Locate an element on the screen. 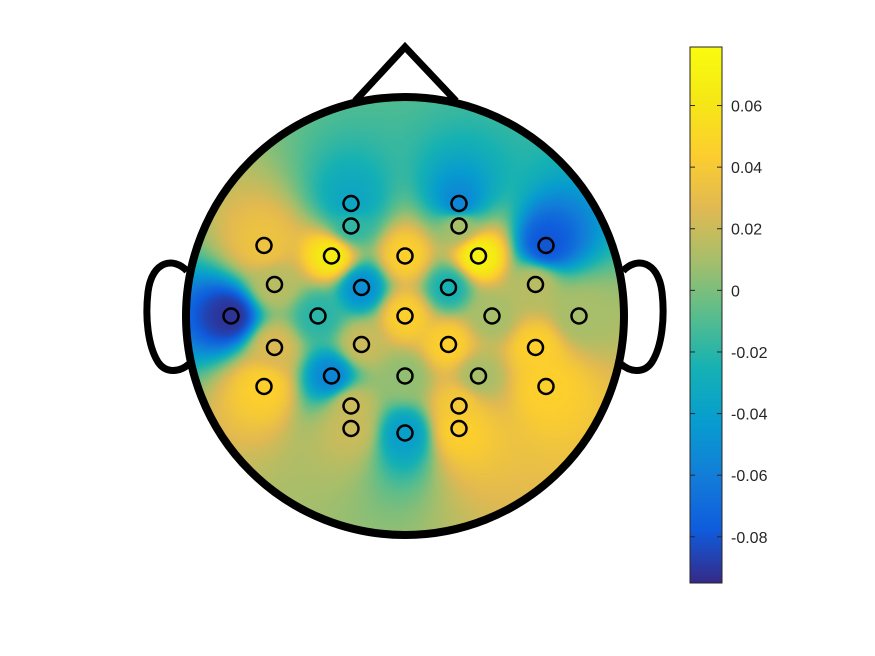  colorbar-tick-label: 0.02 is located at coordinates (746, 230).